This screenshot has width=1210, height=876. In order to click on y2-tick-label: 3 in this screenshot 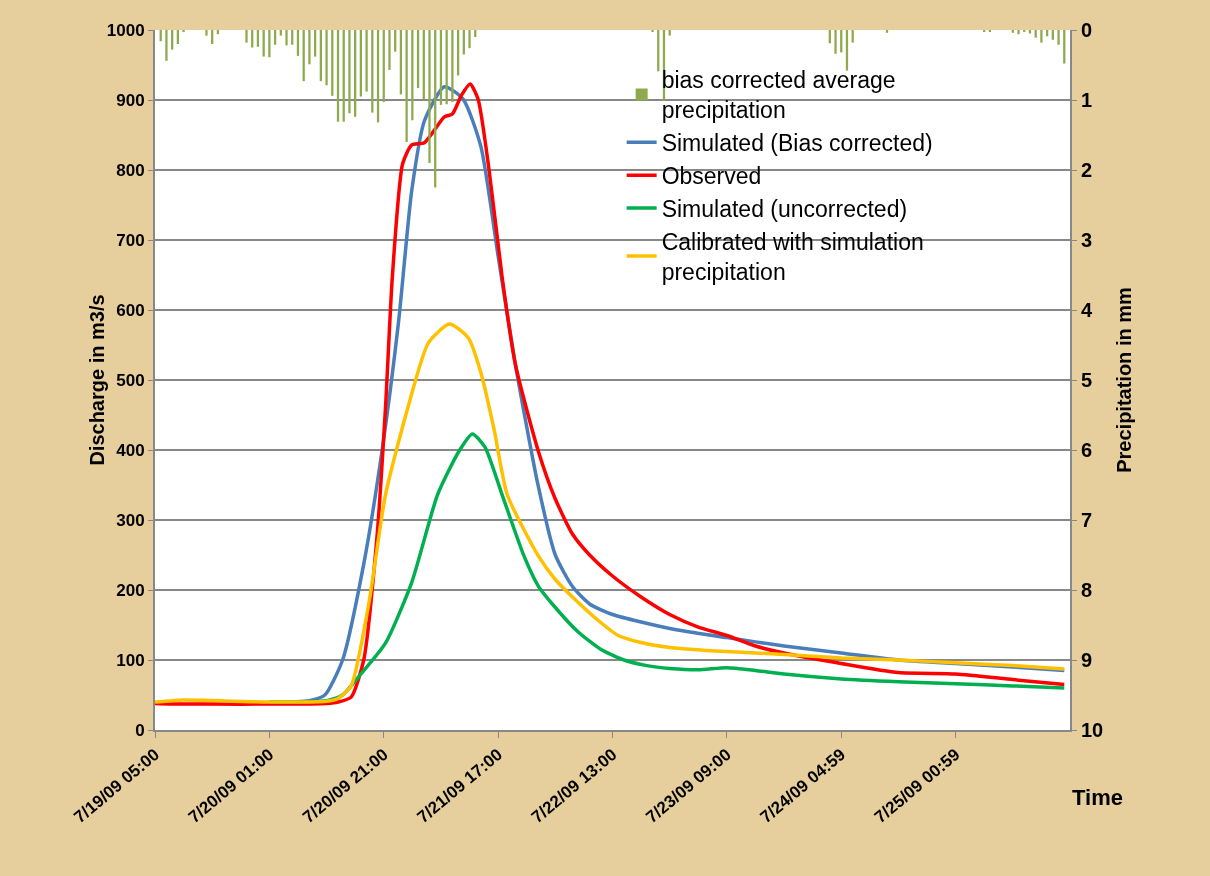, I will do `click(1087, 240)`.